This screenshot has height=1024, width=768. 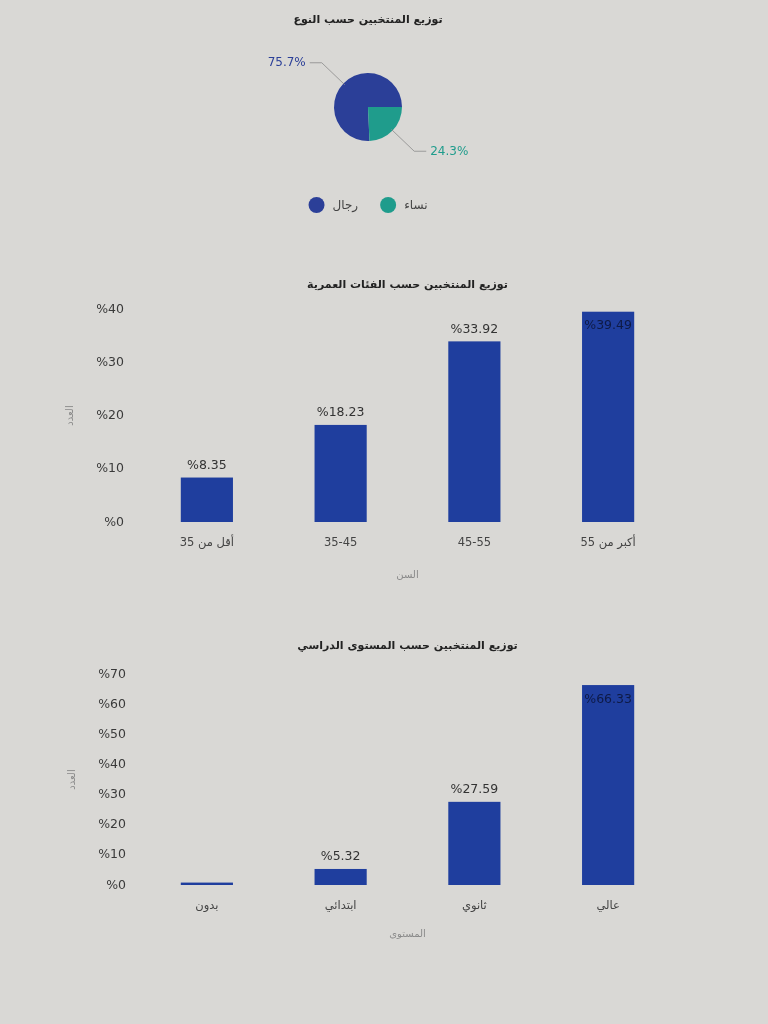 What do you see at coordinates (407, 645) in the screenshot?
I see `chart-title: توزيع المنتخبين حسب المستوى الدراسي` at bounding box center [407, 645].